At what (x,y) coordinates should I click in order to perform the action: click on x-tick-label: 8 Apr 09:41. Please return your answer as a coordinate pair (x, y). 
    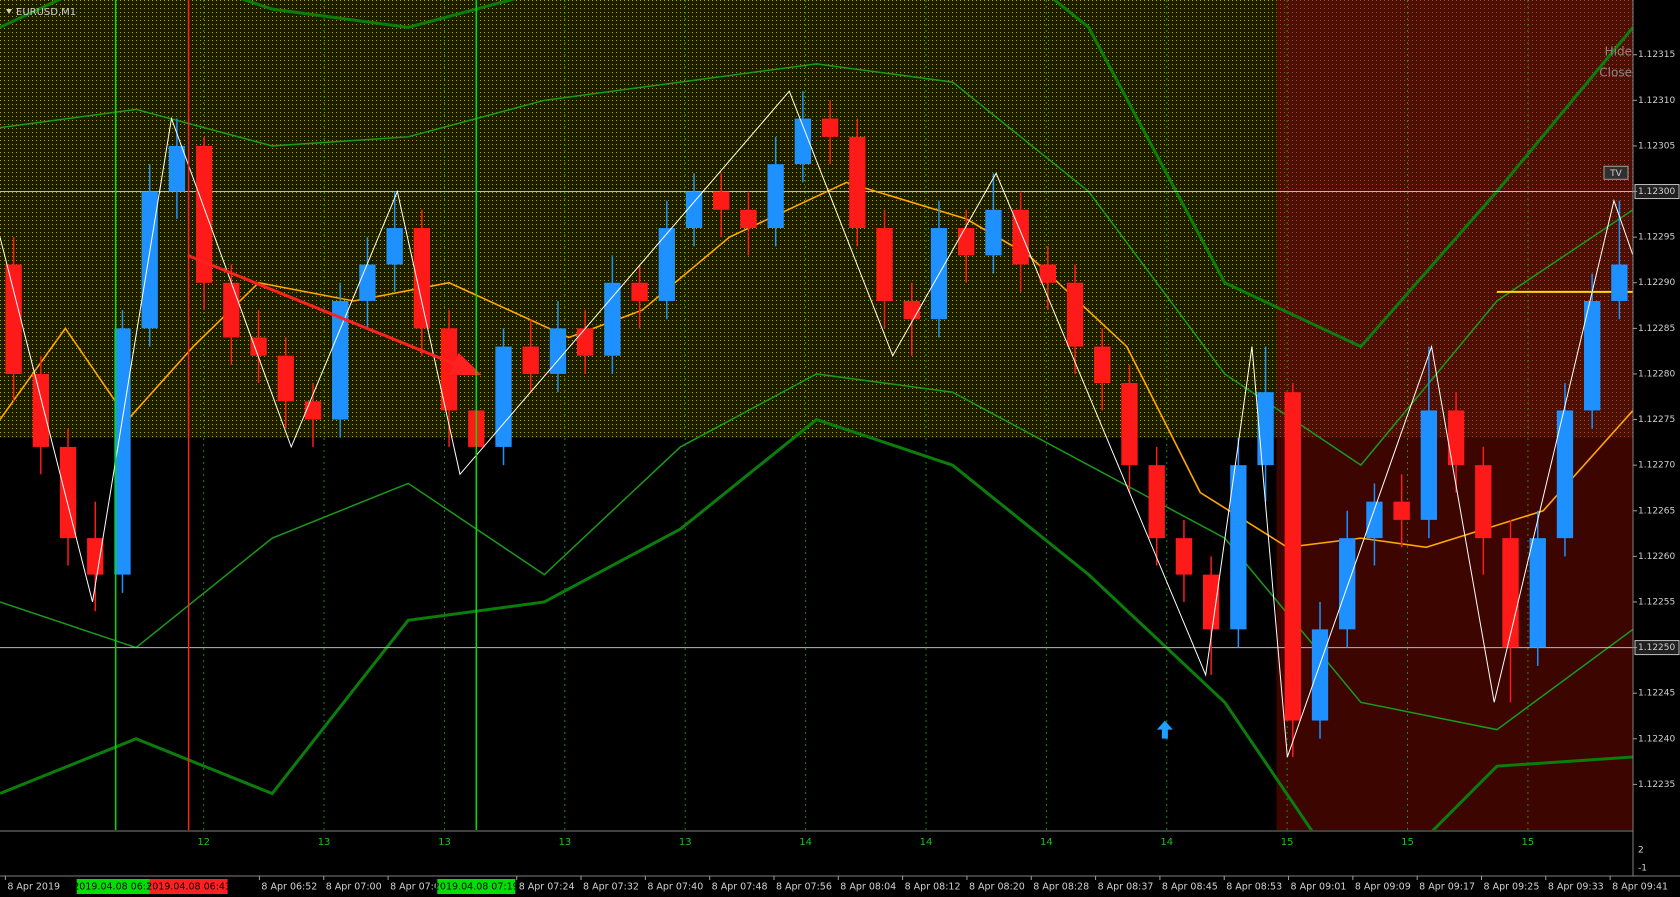
    Looking at the image, I should click on (1640, 887).